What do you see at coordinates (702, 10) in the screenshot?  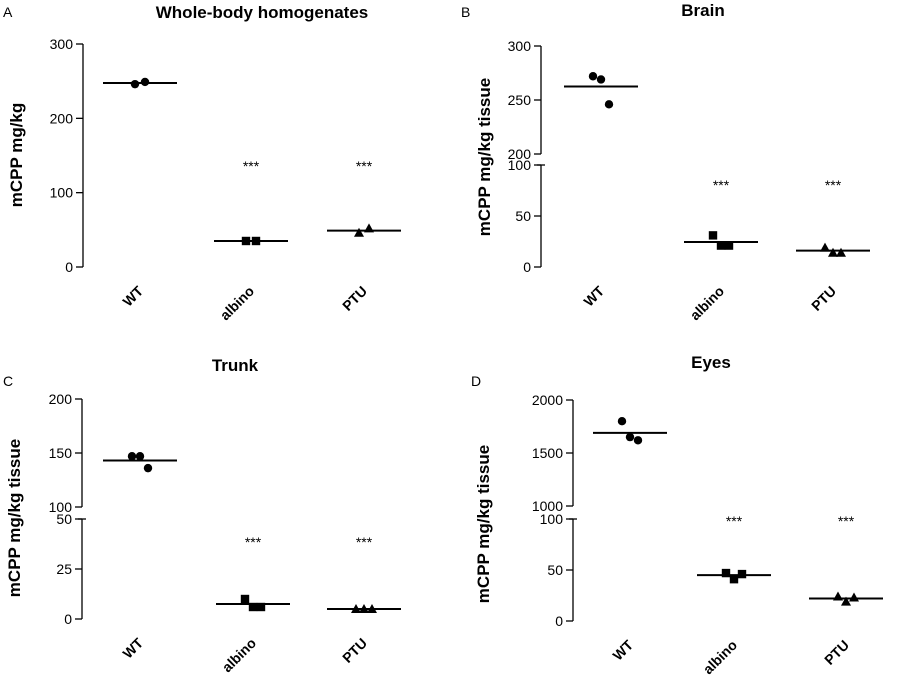 I see `chart-title: Brain` at bounding box center [702, 10].